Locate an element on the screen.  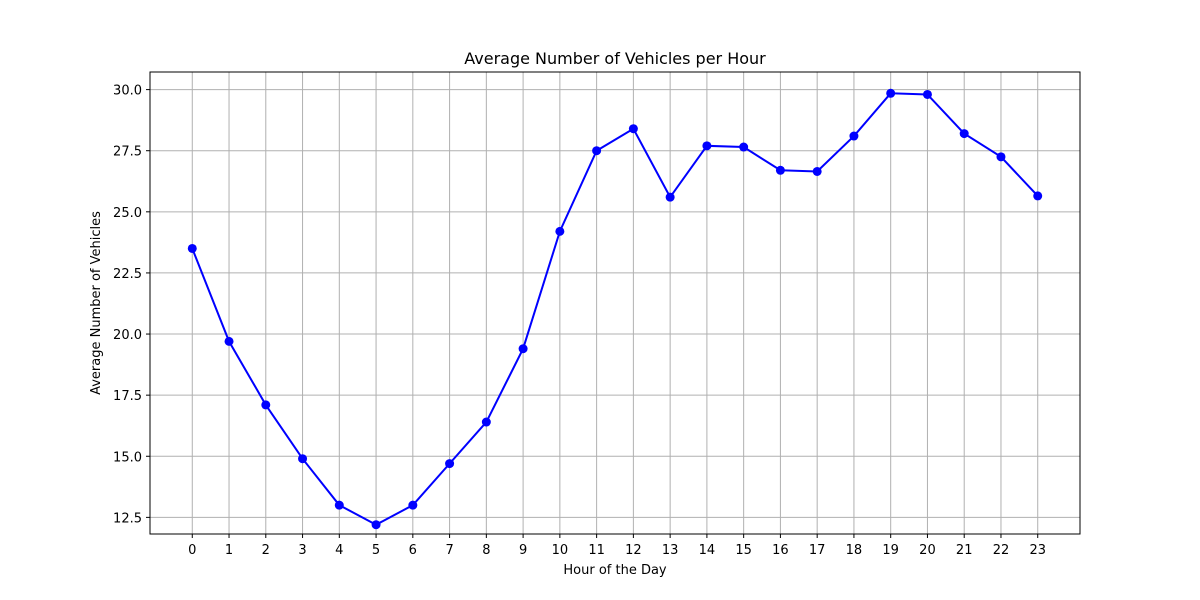
x-tick-label: 9 is located at coordinates (523, 550).